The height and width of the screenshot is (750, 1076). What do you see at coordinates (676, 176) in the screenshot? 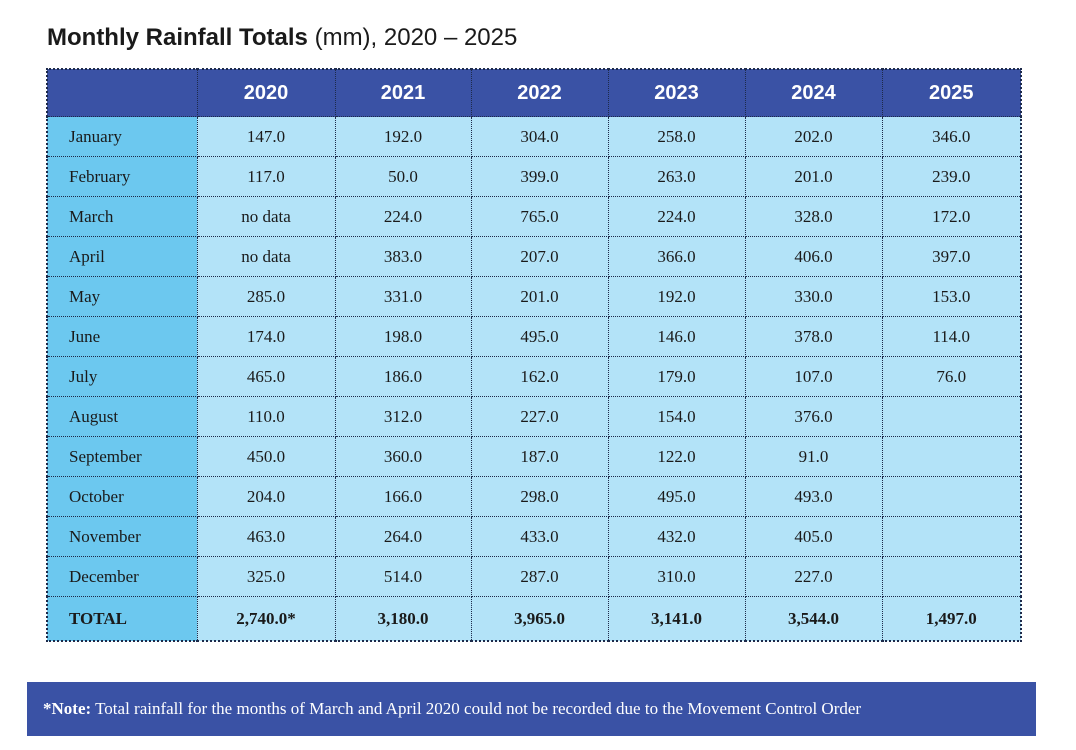
I see `value-cell: 263.0` at bounding box center [676, 176].